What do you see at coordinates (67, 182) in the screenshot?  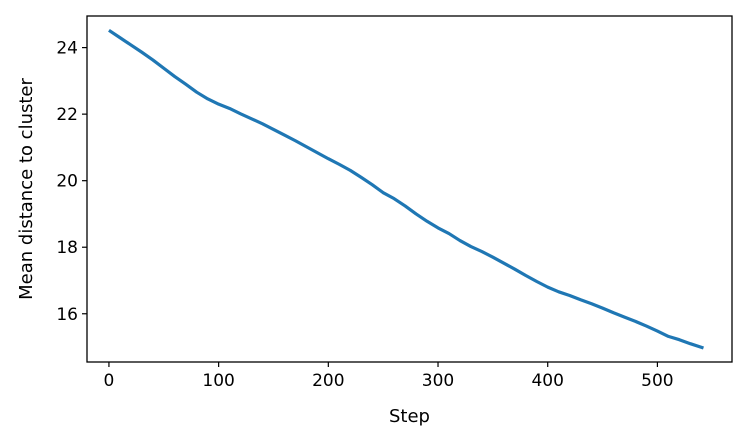 I see `y-tick-label: 20` at bounding box center [67, 182].